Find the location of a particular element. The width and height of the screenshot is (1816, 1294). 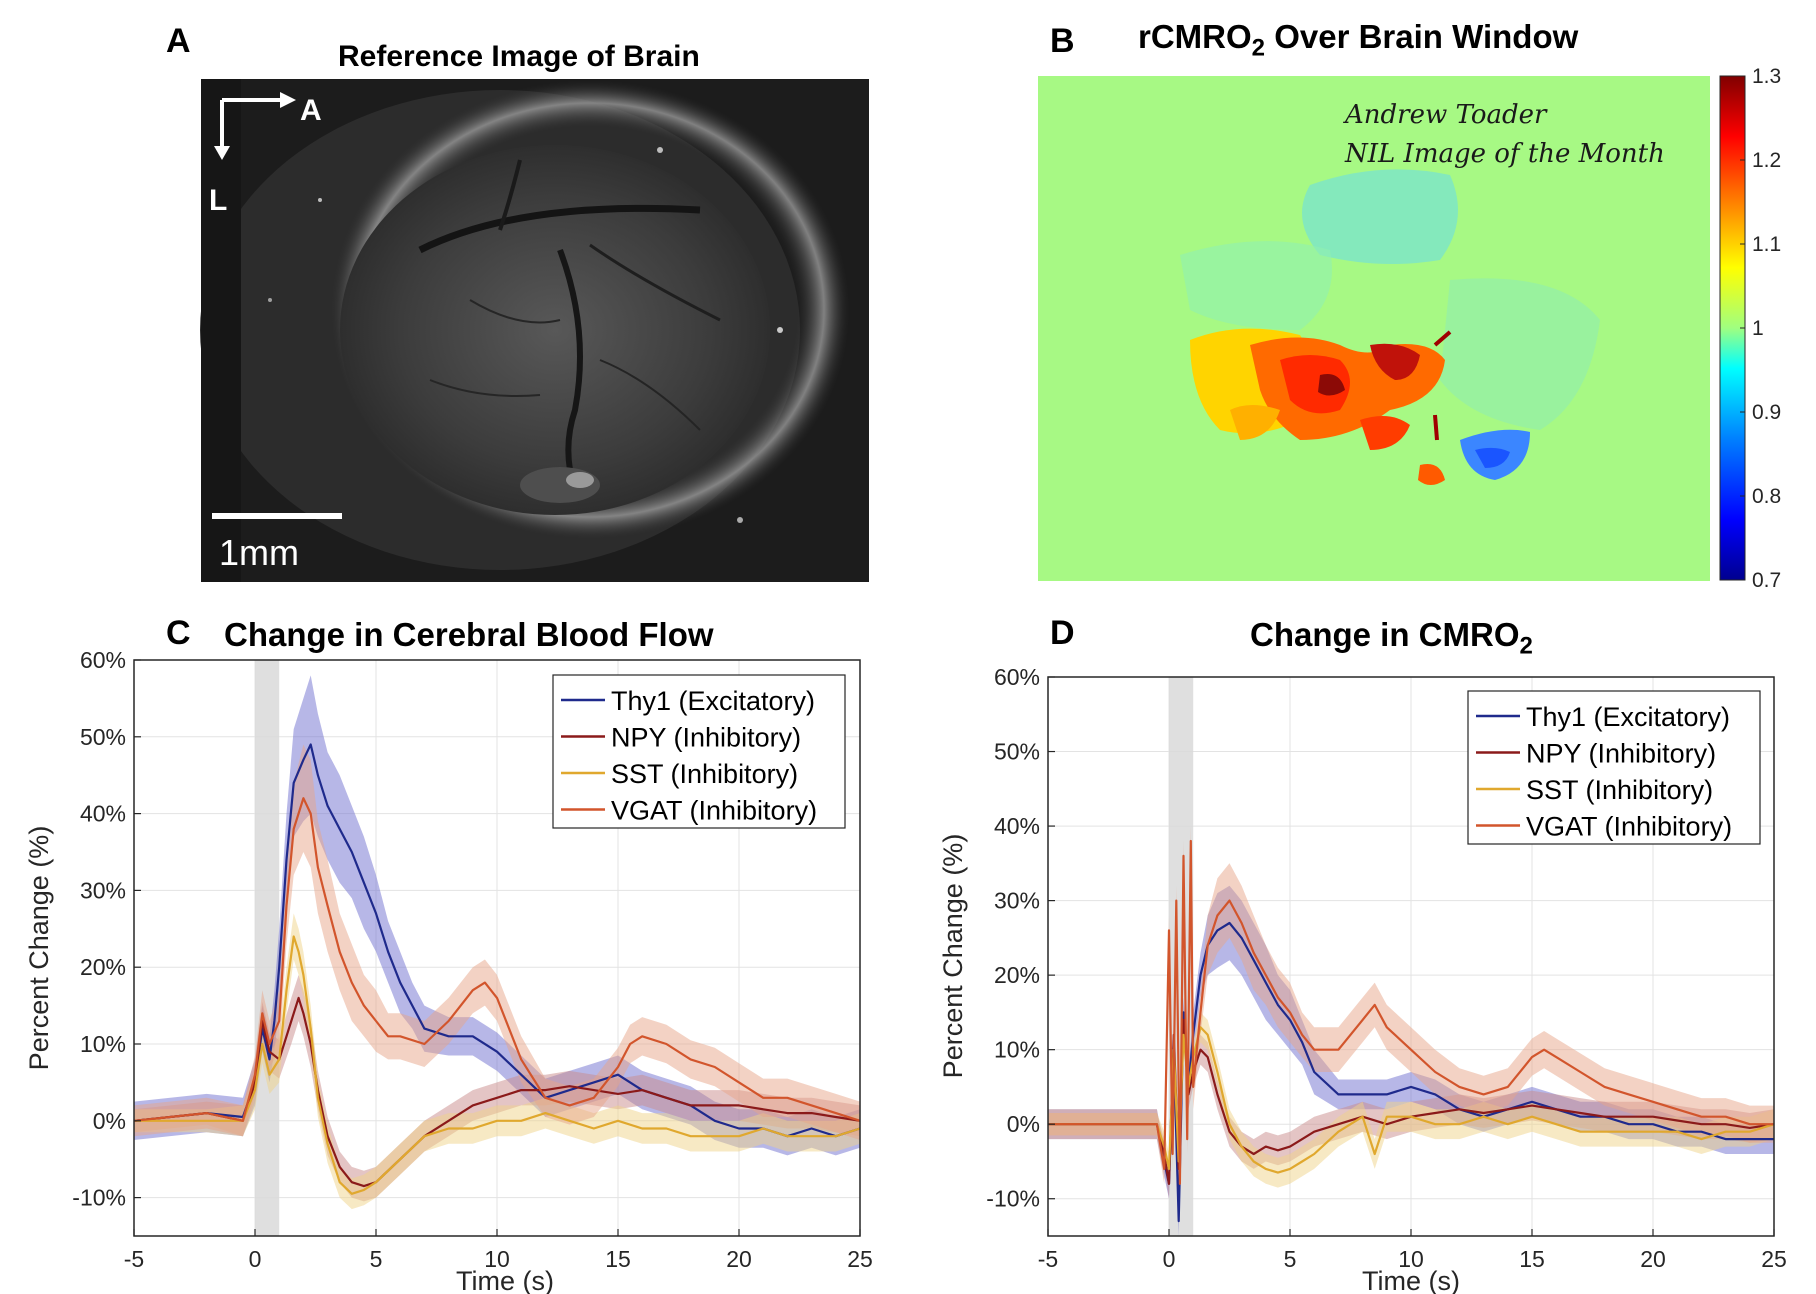

colorbar-ticks: 1.3 1.2 1.1 1 0.9 0.8 0.7 is located at coordinates (1760, 328).